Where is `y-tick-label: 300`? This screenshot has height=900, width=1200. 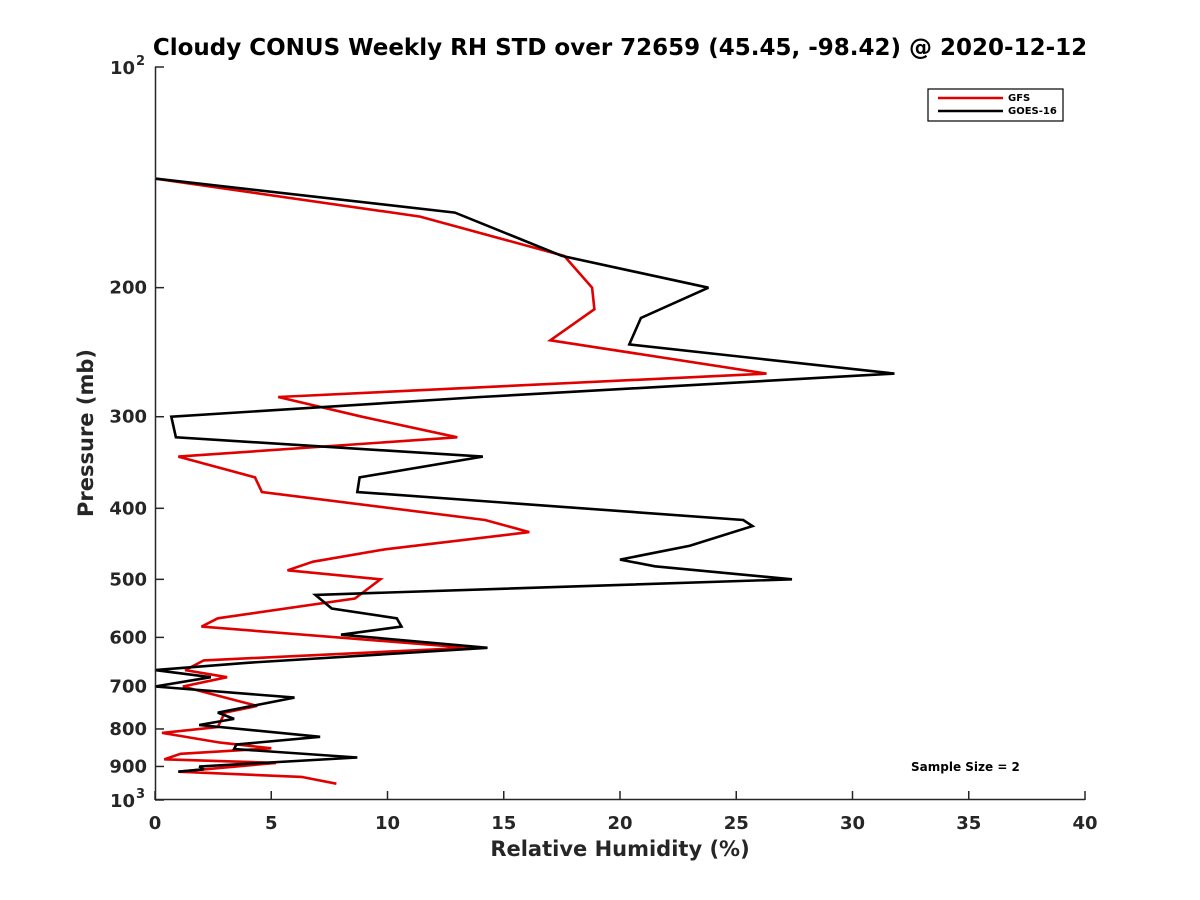 y-tick-label: 300 is located at coordinates (128, 417).